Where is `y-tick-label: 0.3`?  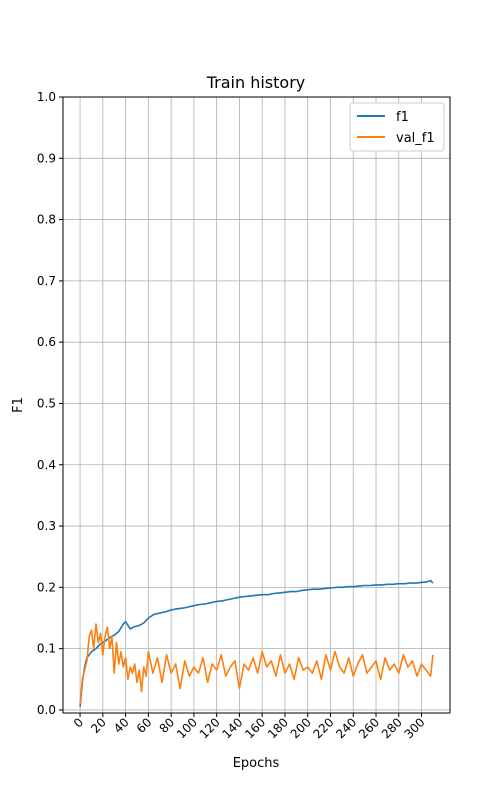 y-tick-label: 0.3 is located at coordinates (46, 526).